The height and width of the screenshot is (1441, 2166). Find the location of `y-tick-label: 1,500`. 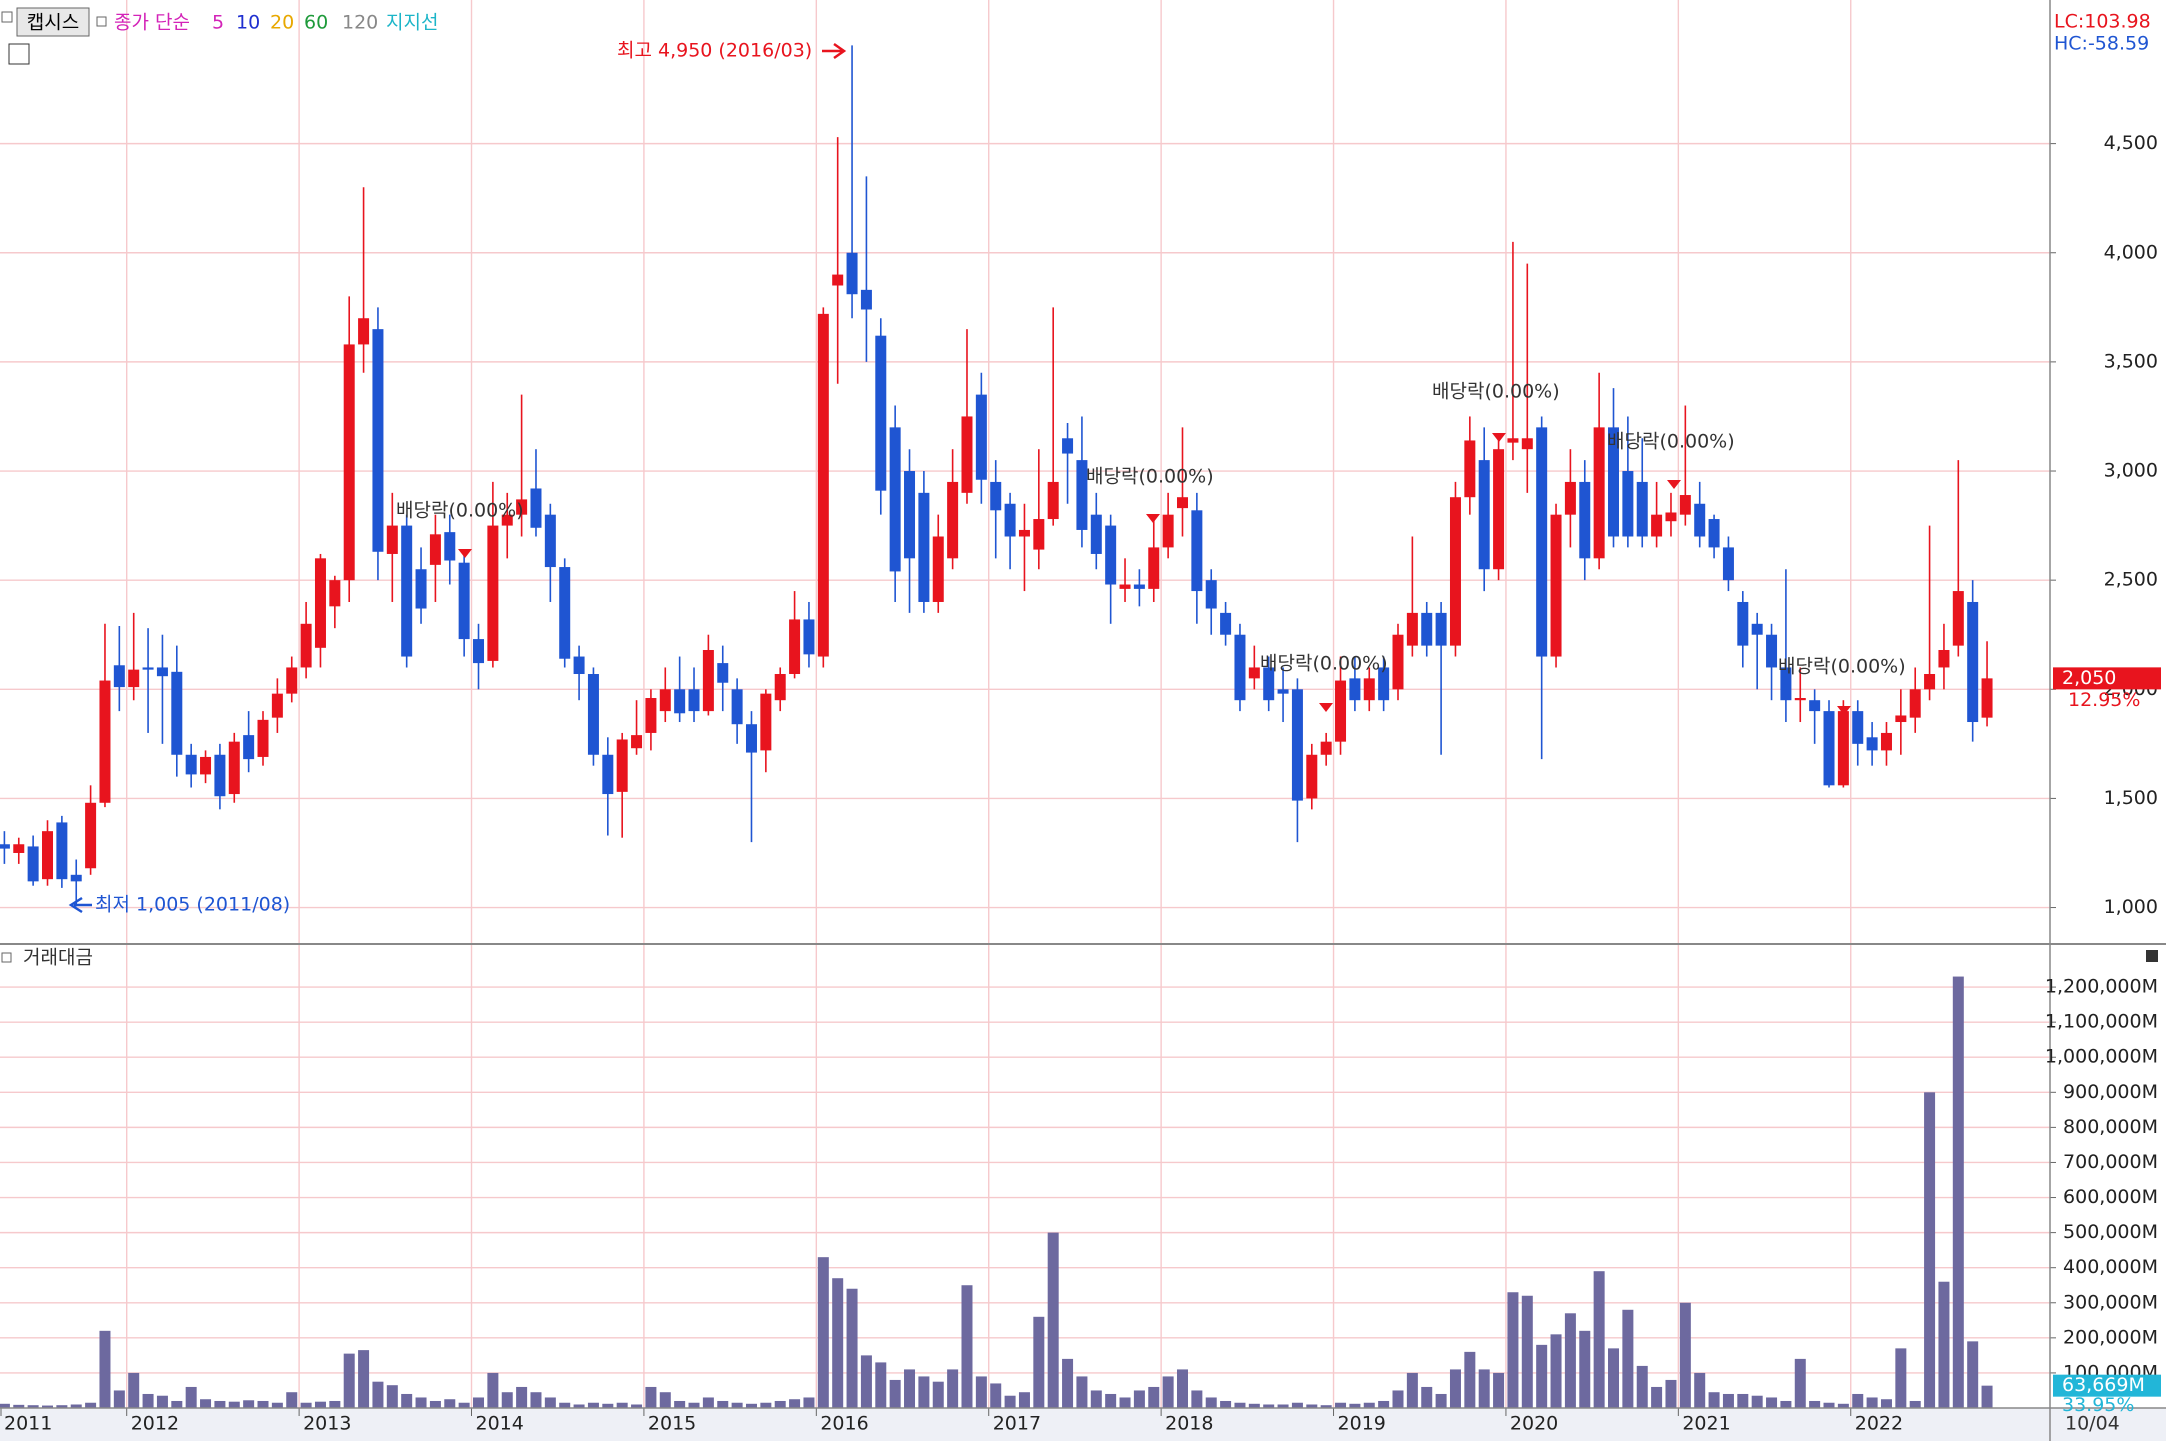

y-tick-label: 1,500 is located at coordinates (2131, 798).